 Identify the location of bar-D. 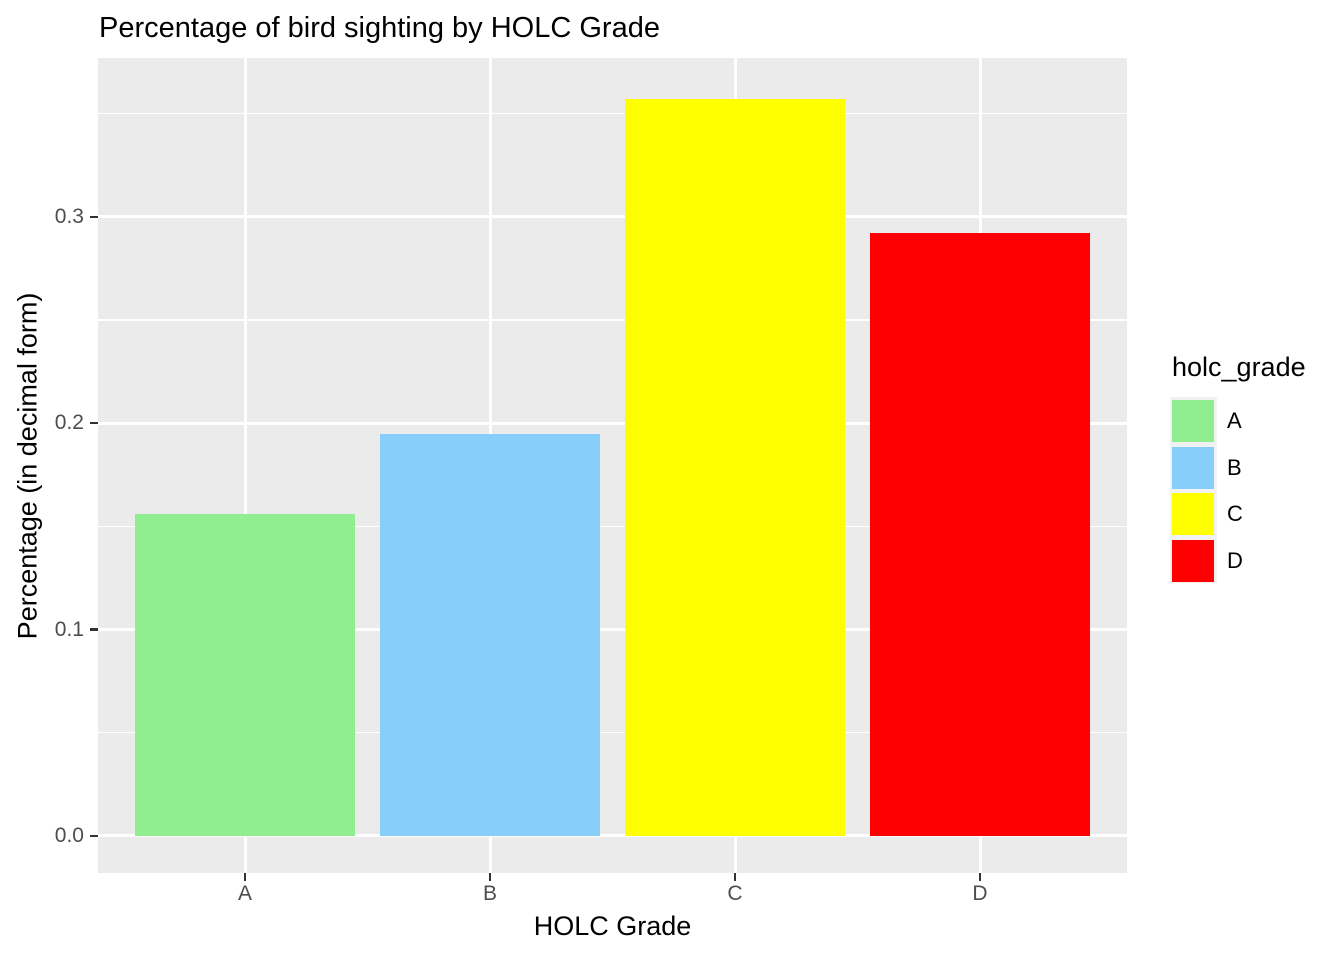
(980, 534).